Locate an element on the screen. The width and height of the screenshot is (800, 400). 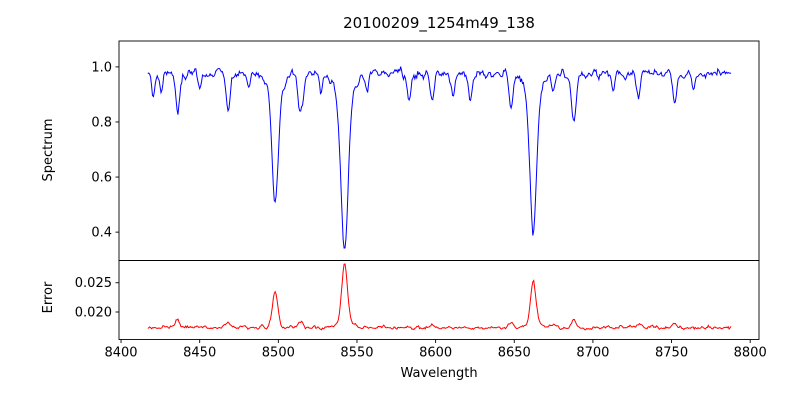
y-tick-label: 1.0 is located at coordinates (101, 67).